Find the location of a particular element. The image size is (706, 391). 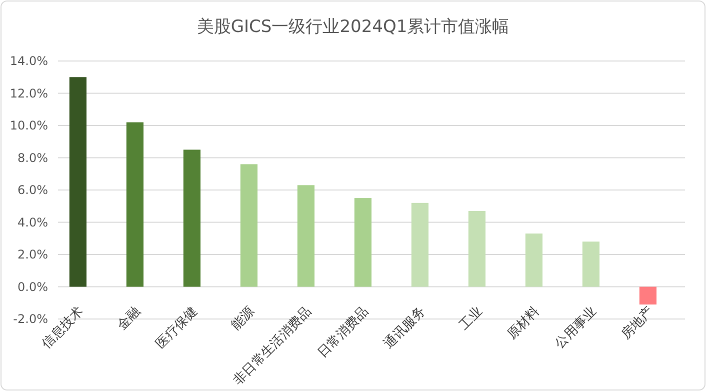

x-tick-label: 日常消费品 is located at coordinates (343, 332).